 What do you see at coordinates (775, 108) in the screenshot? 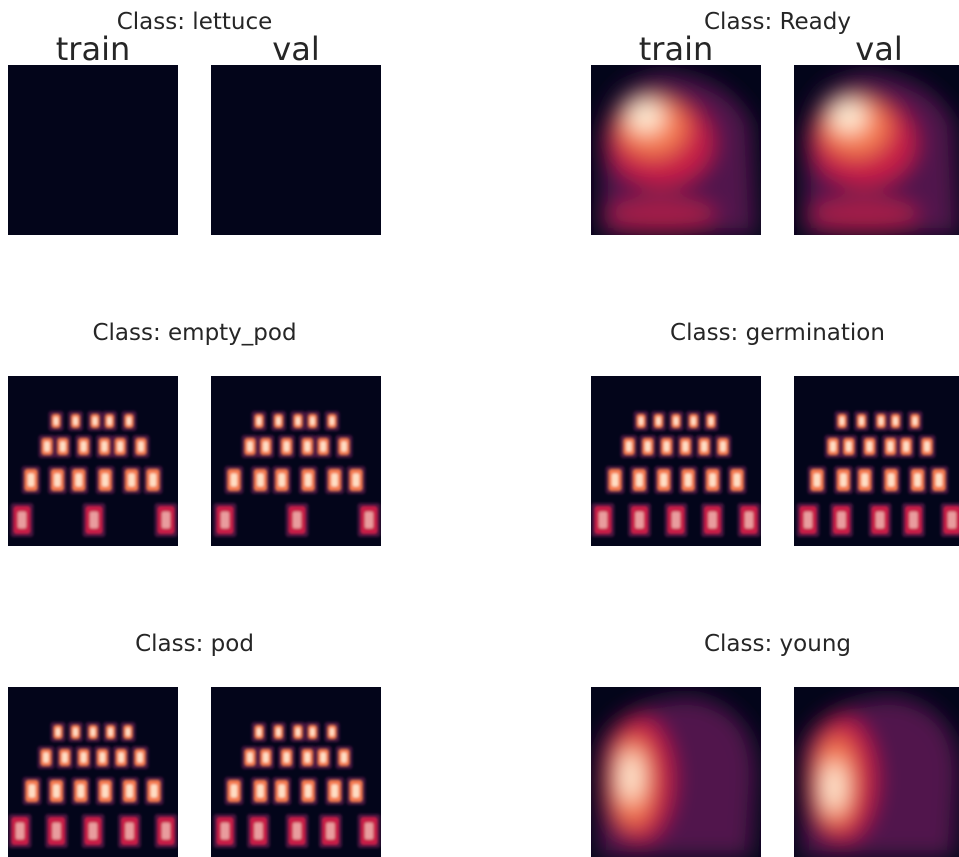
I see `heatmap-panel-ready: Class: Ready train val` at bounding box center [775, 108].